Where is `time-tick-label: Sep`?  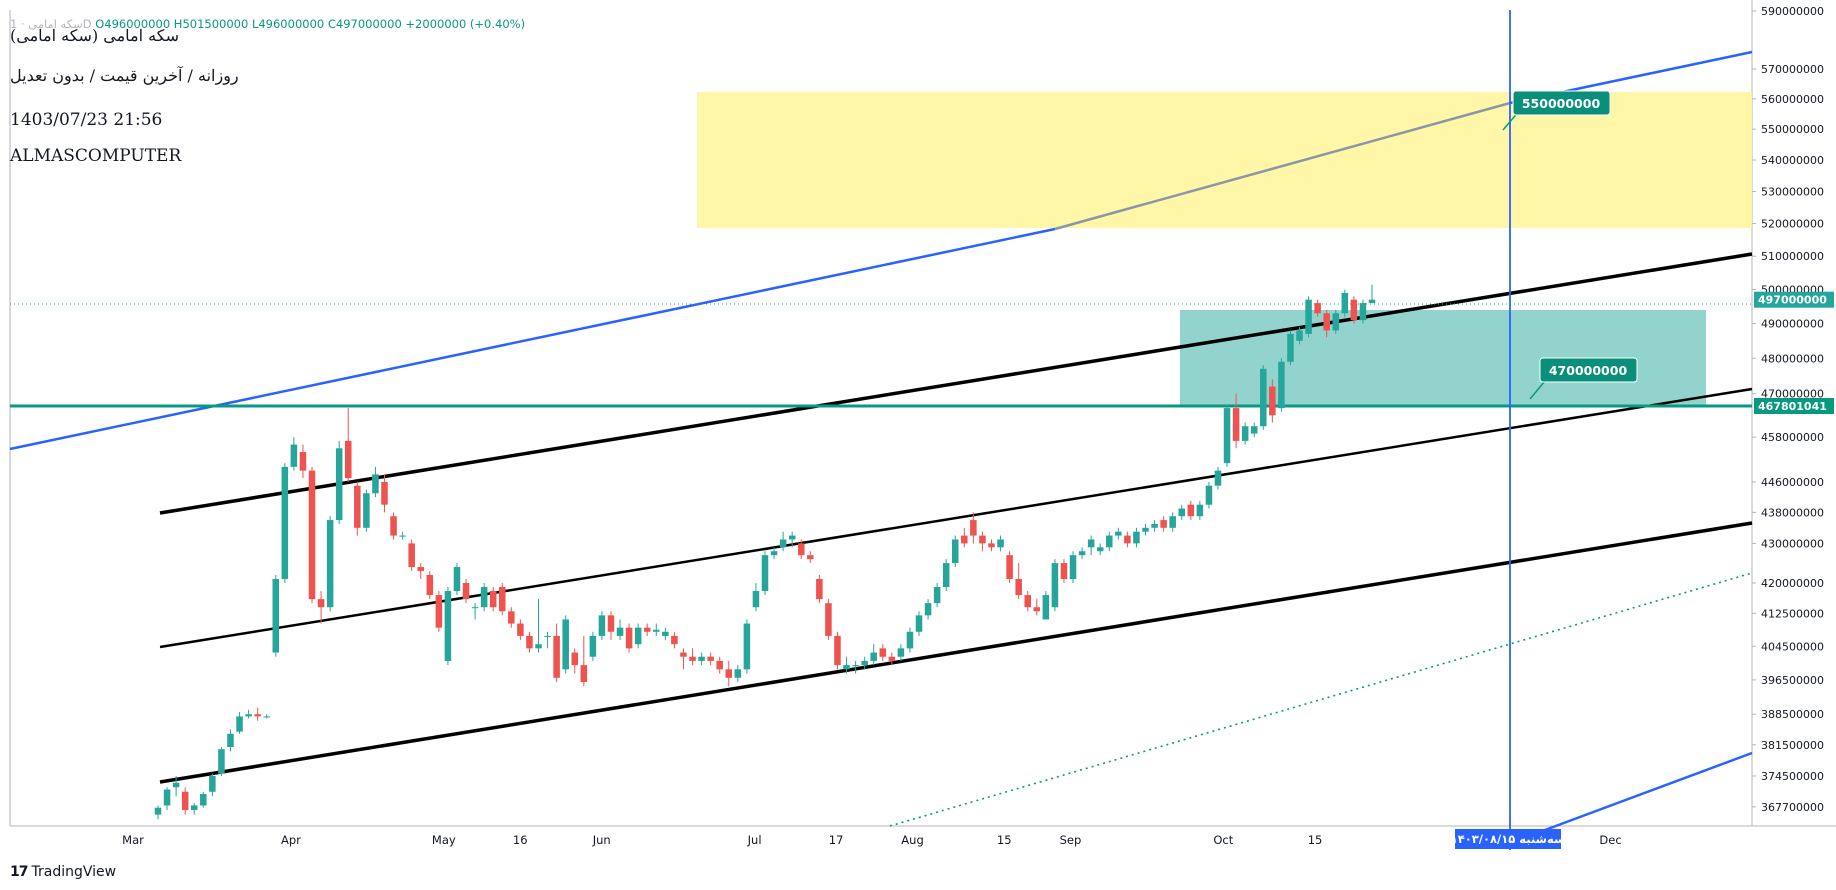 time-tick-label: Sep is located at coordinates (1071, 840).